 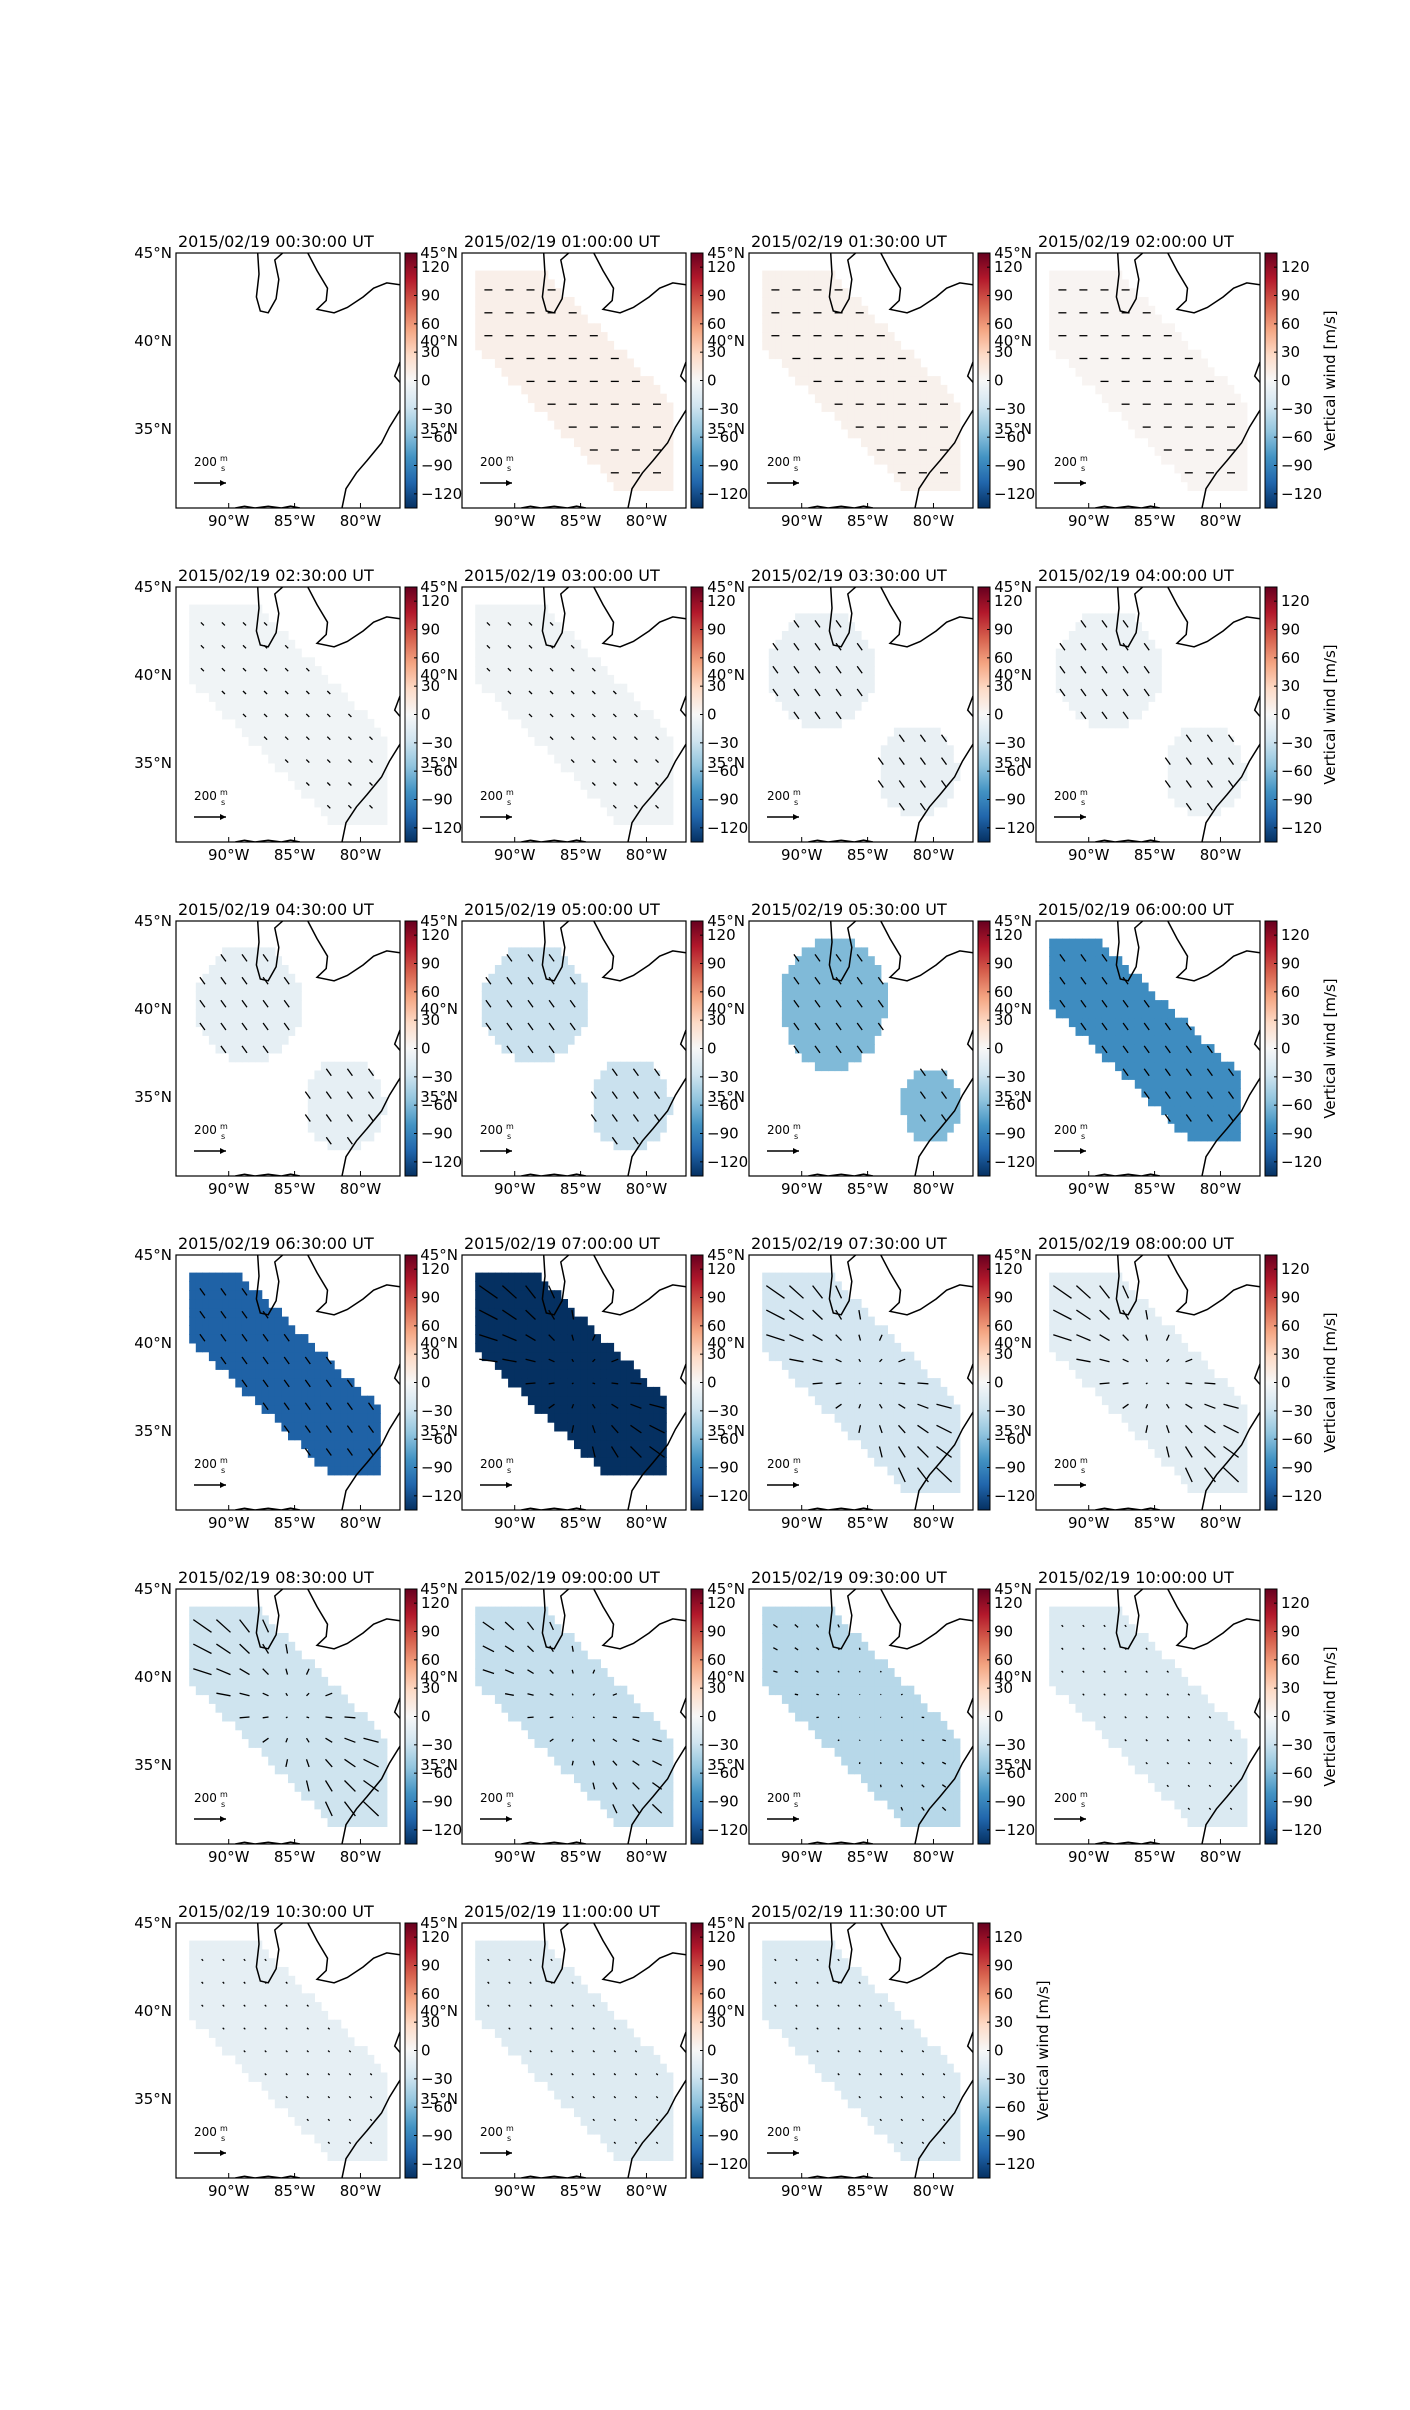 What do you see at coordinates (778, 462) in the screenshot?
I see `quiver-key-value: 200` at bounding box center [778, 462].